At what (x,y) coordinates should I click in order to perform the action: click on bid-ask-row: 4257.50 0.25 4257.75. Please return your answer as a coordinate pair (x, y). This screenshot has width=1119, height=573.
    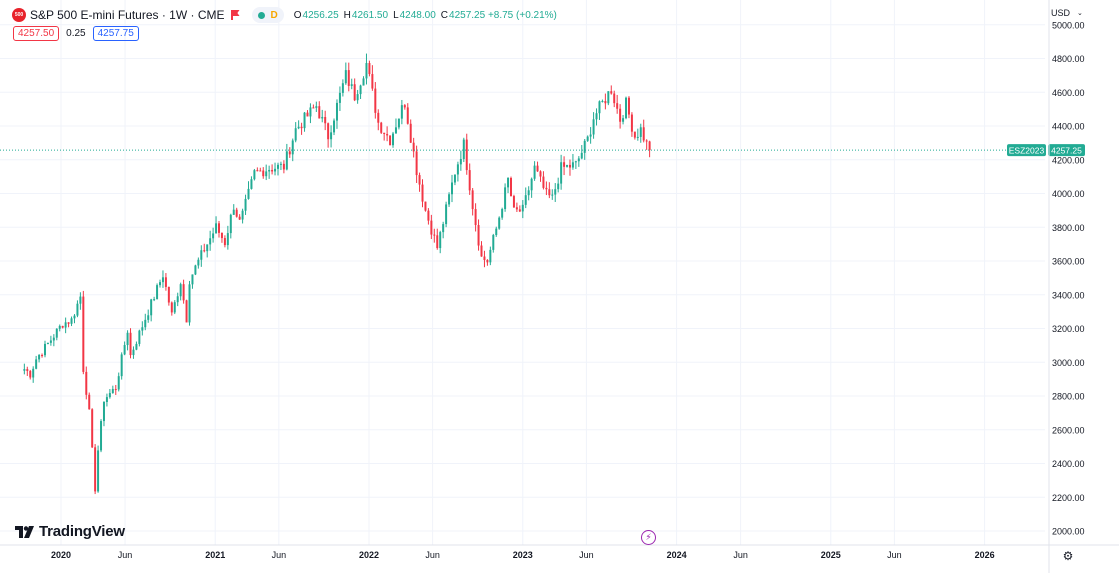
    Looking at the image, I should click on (76, 33).